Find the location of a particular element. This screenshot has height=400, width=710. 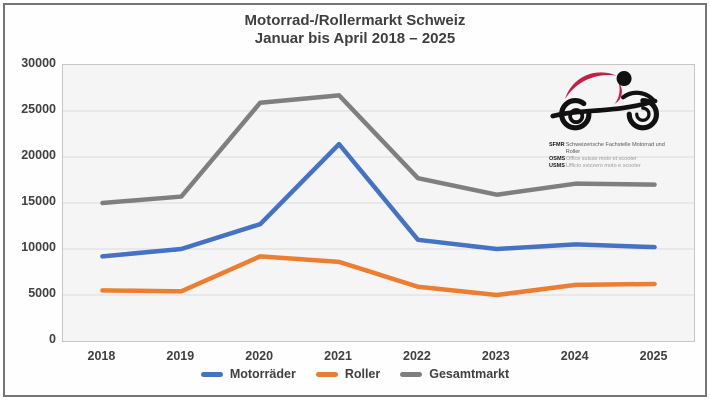

series-line-roller is located at coordinates (378, 276).